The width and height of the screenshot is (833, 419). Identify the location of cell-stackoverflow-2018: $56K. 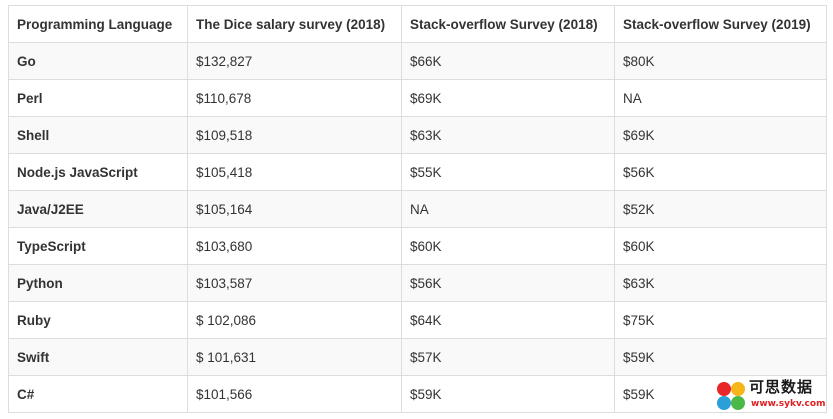
(508, 283).